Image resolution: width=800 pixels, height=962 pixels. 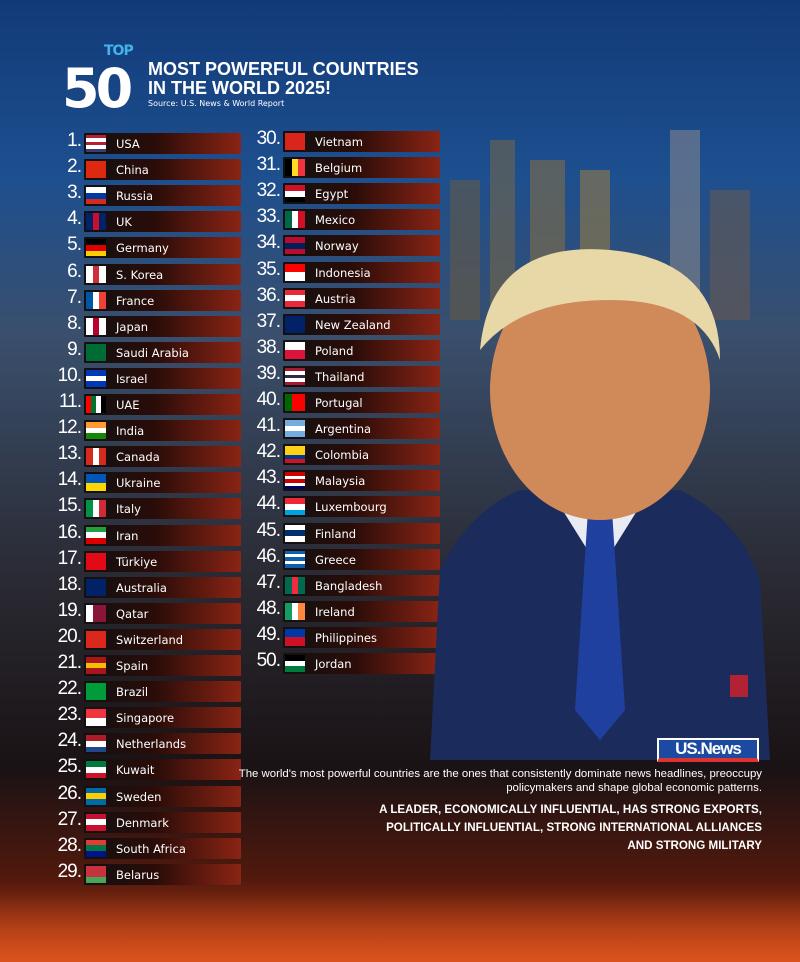 What do you see at coordinates (268, 556) in the screenshot?
I see `rank-number: 46.` at bounding box center [268, 556].